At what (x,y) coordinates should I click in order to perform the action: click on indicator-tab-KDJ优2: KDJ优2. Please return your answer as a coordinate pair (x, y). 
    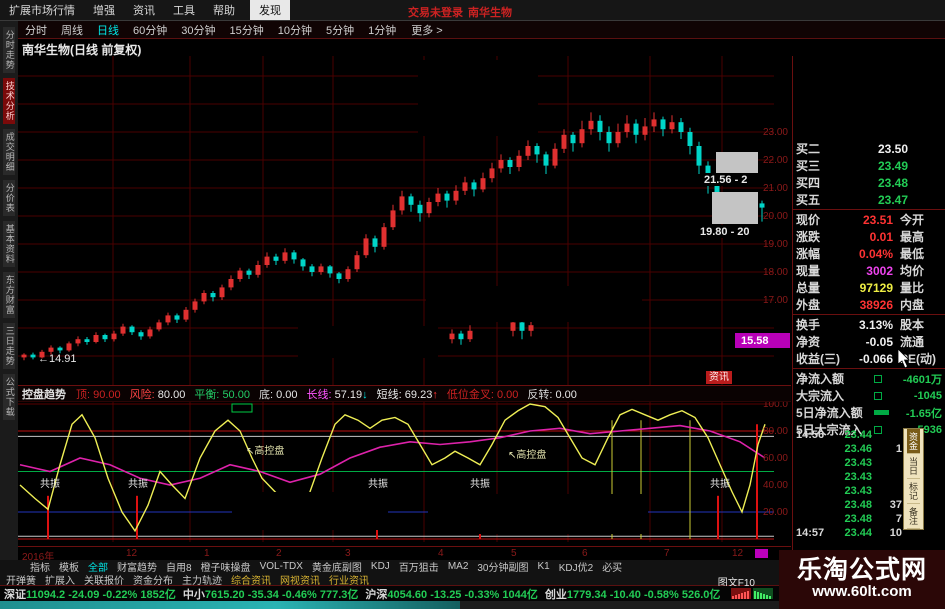
    Looking at the image, I should click on (576, 568).